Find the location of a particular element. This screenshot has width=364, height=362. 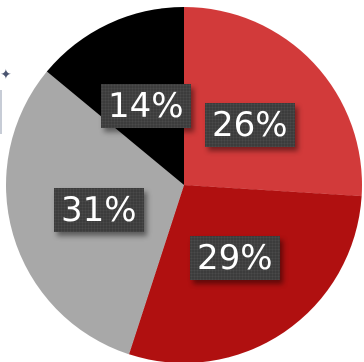

star-icon: ✦ is located at coordinates (6, 75).